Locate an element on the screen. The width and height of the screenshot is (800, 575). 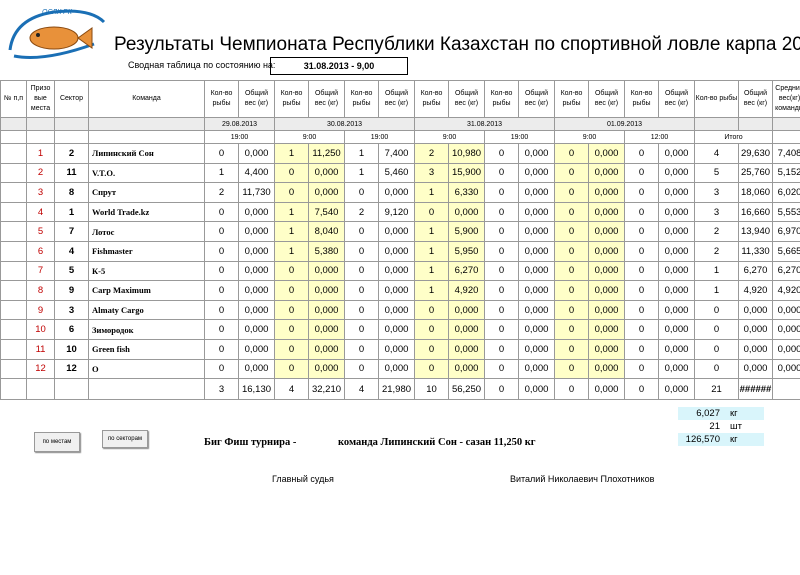
score-cell: 7,540 is located at coordinates (326, 212).